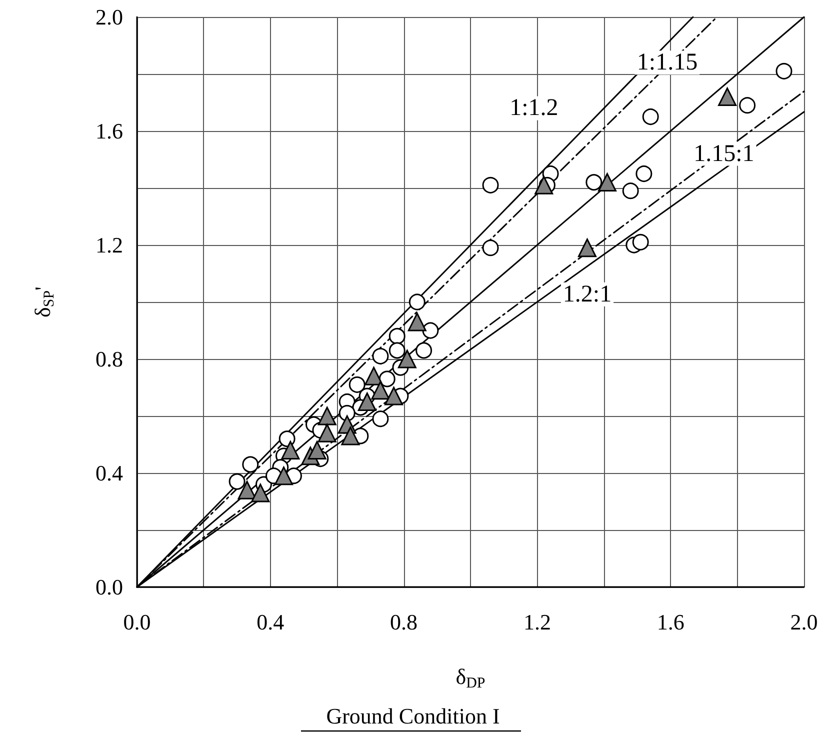  Describe the element at coordinates (109, 131) in the screenshot. I see `y-tick-label: 1.6` at that location.